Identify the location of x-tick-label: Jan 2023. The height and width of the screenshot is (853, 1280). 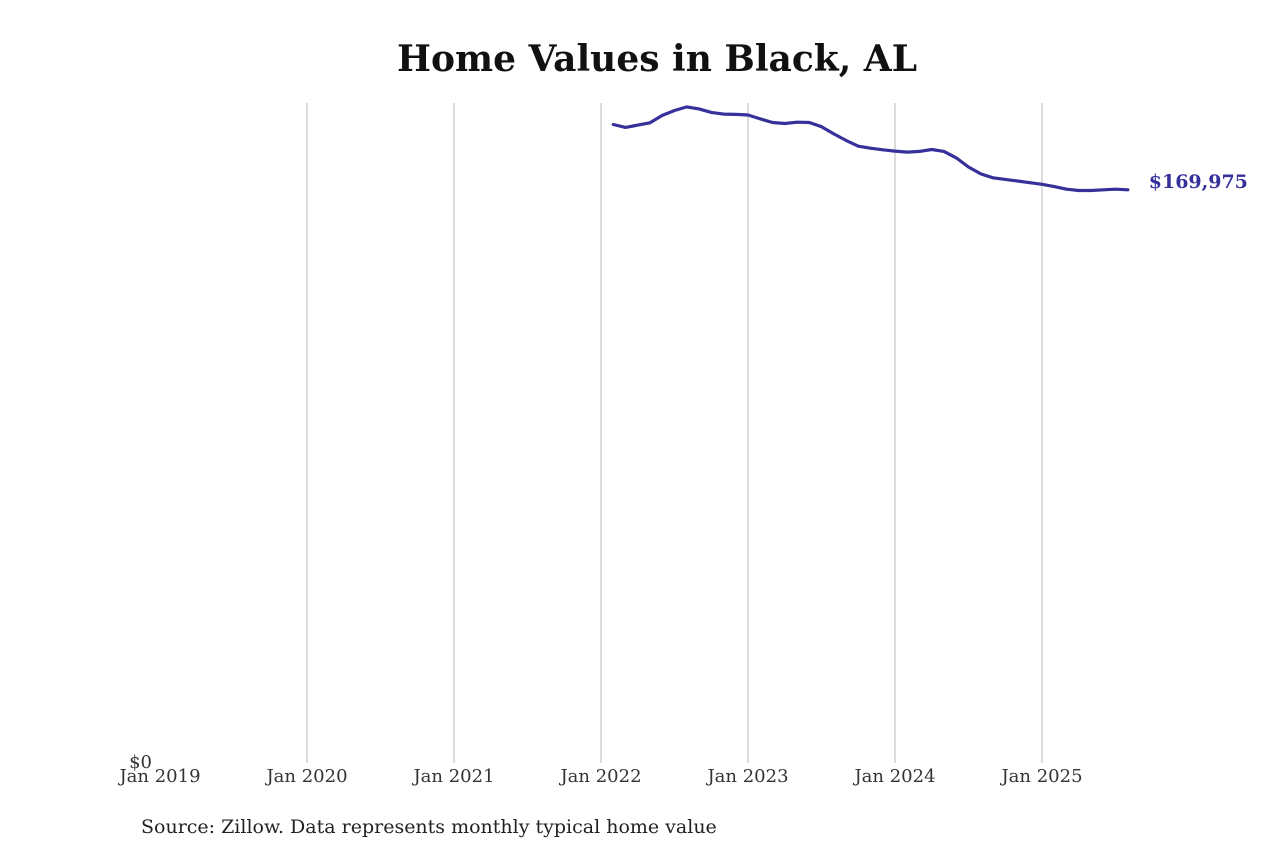
(746, 776).